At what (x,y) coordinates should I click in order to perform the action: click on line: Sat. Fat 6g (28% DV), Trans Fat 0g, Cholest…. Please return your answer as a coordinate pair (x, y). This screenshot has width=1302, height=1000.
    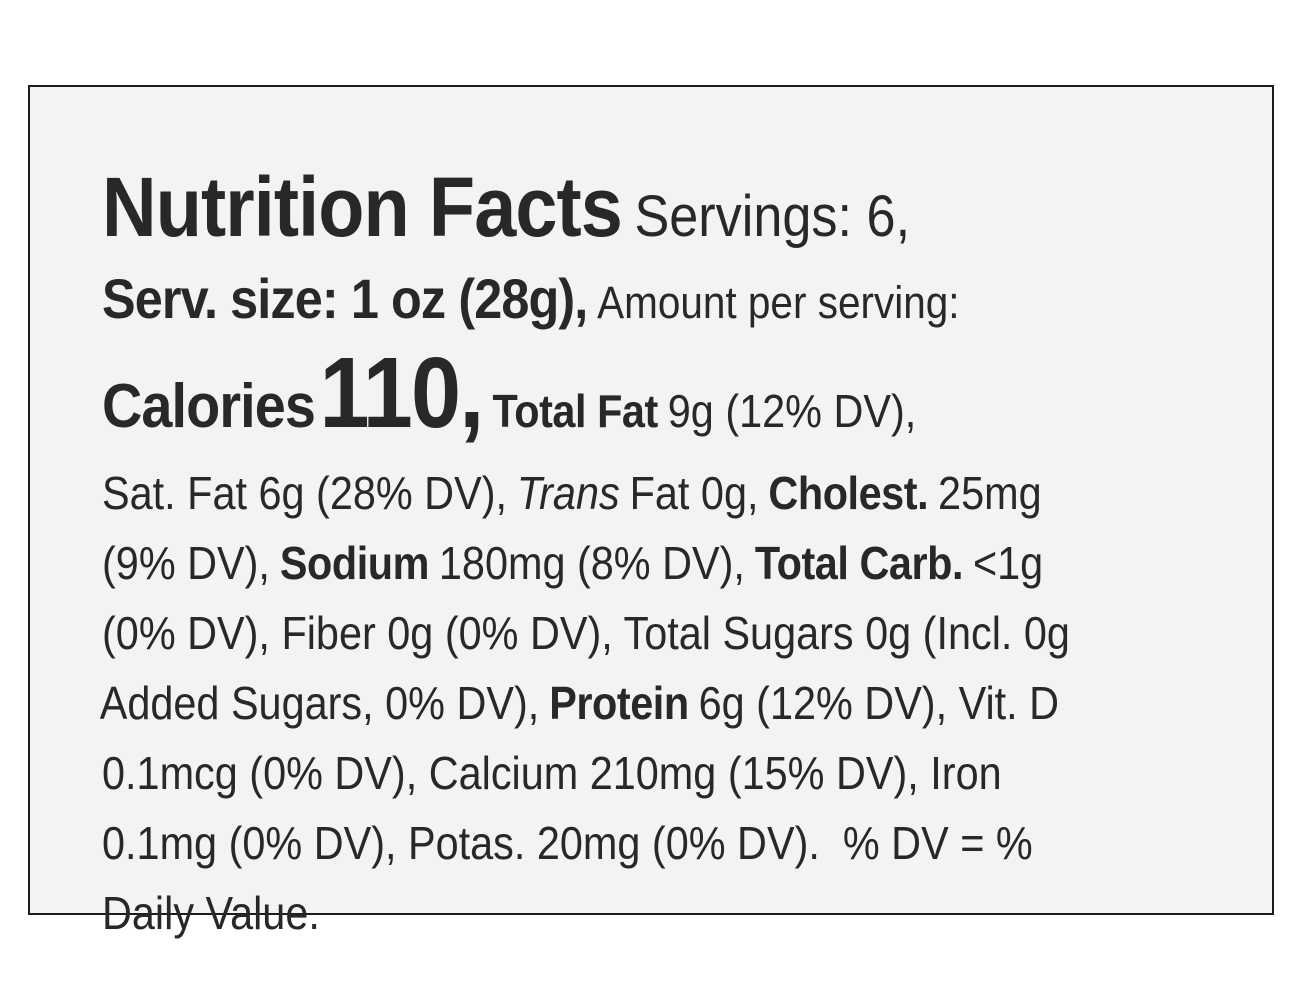
    Looking at the image, I should click on (549, 493).